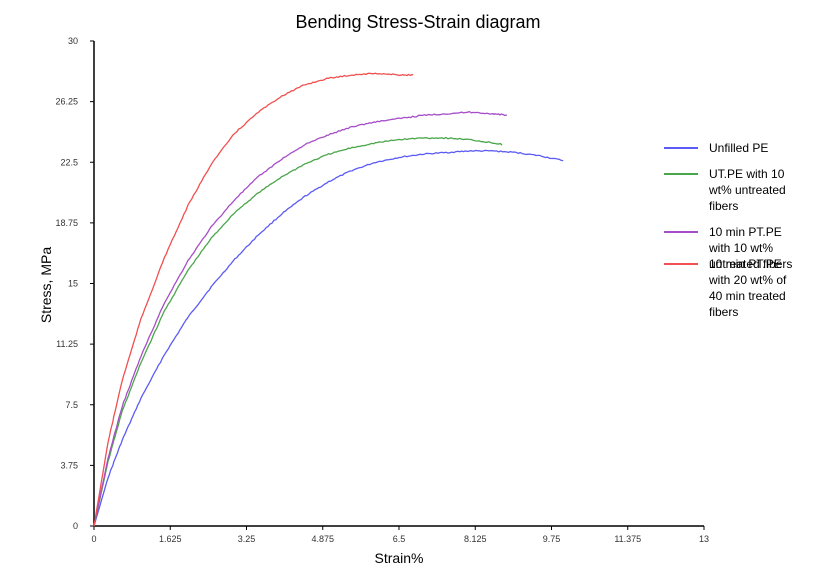  What do you see at coordinates (46, 285) in the screenshot?
I see `y-axis-title: Stress, MPa` at bounding box center [46, 285].